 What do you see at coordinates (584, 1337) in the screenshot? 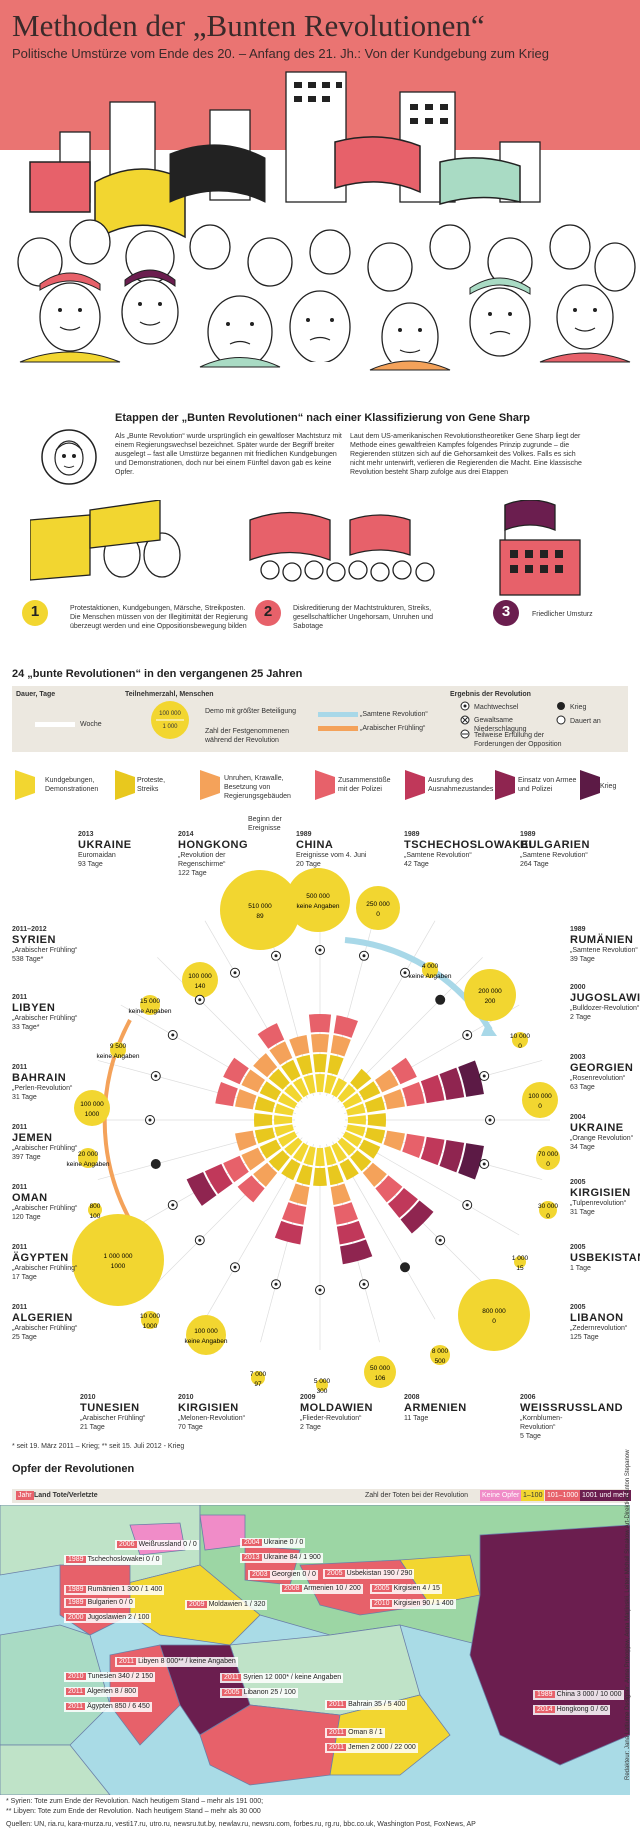
I see `country-days: 125 Tage` at bounding box center [584, 1337].